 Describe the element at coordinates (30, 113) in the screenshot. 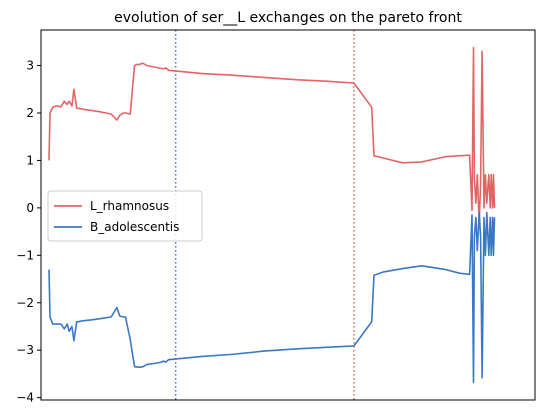

I see `y-tick-label: 2` at that location.